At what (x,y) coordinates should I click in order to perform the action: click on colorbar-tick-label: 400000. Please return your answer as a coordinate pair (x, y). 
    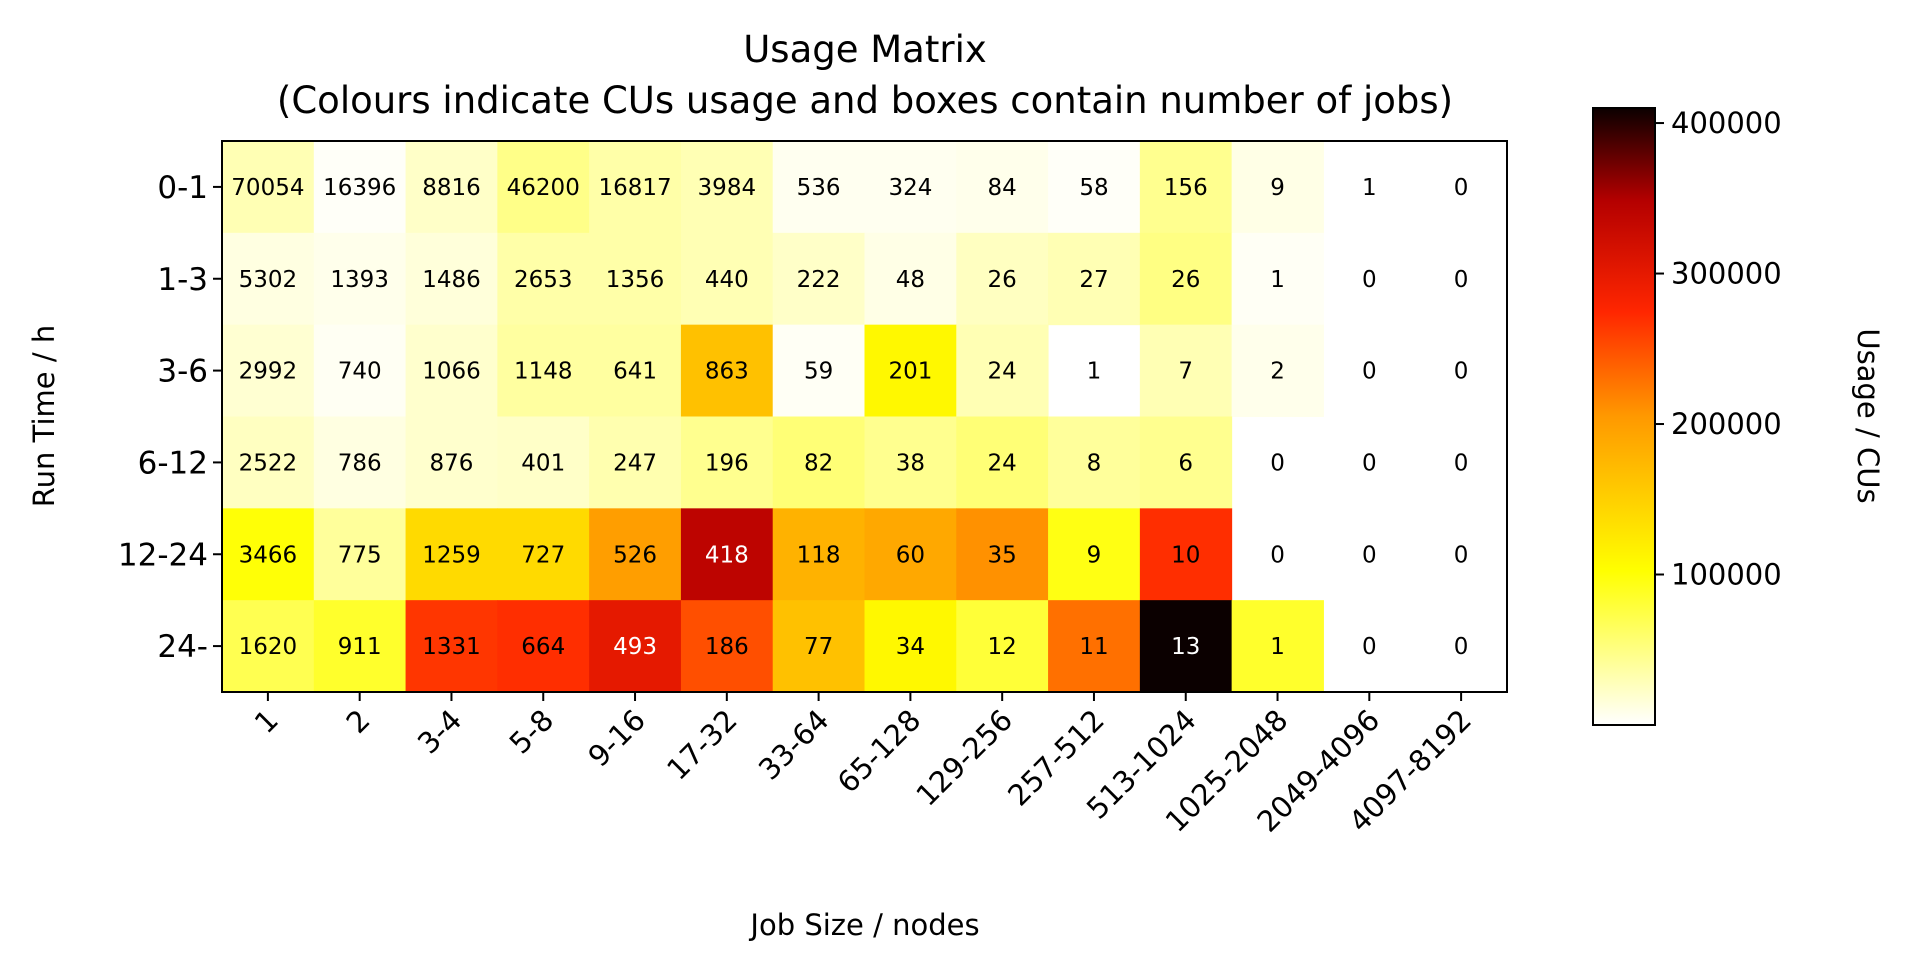
    Looking at the image, I should click on (1726, 123).